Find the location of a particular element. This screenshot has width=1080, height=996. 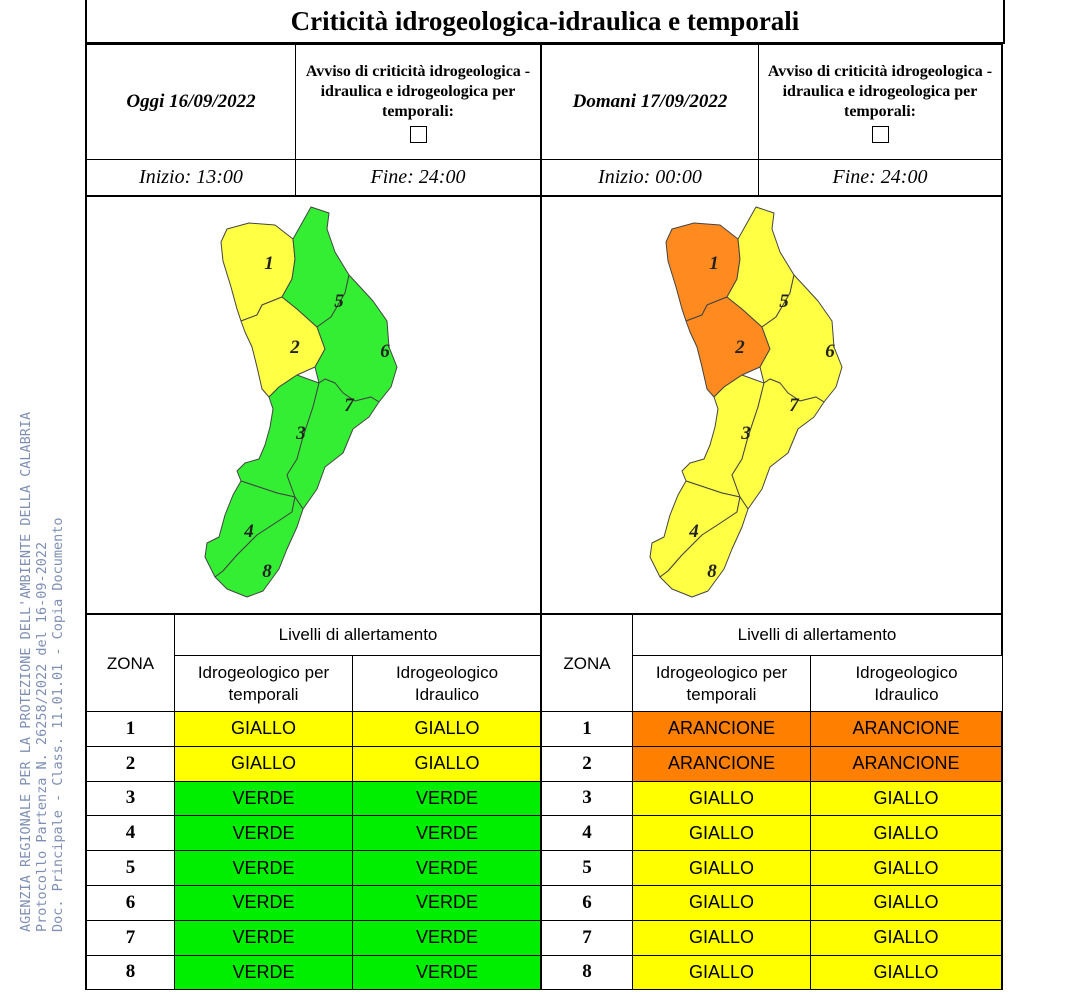

tomorrow-row-8-idraulico: GIALLO is located at coordinates (906, 972).